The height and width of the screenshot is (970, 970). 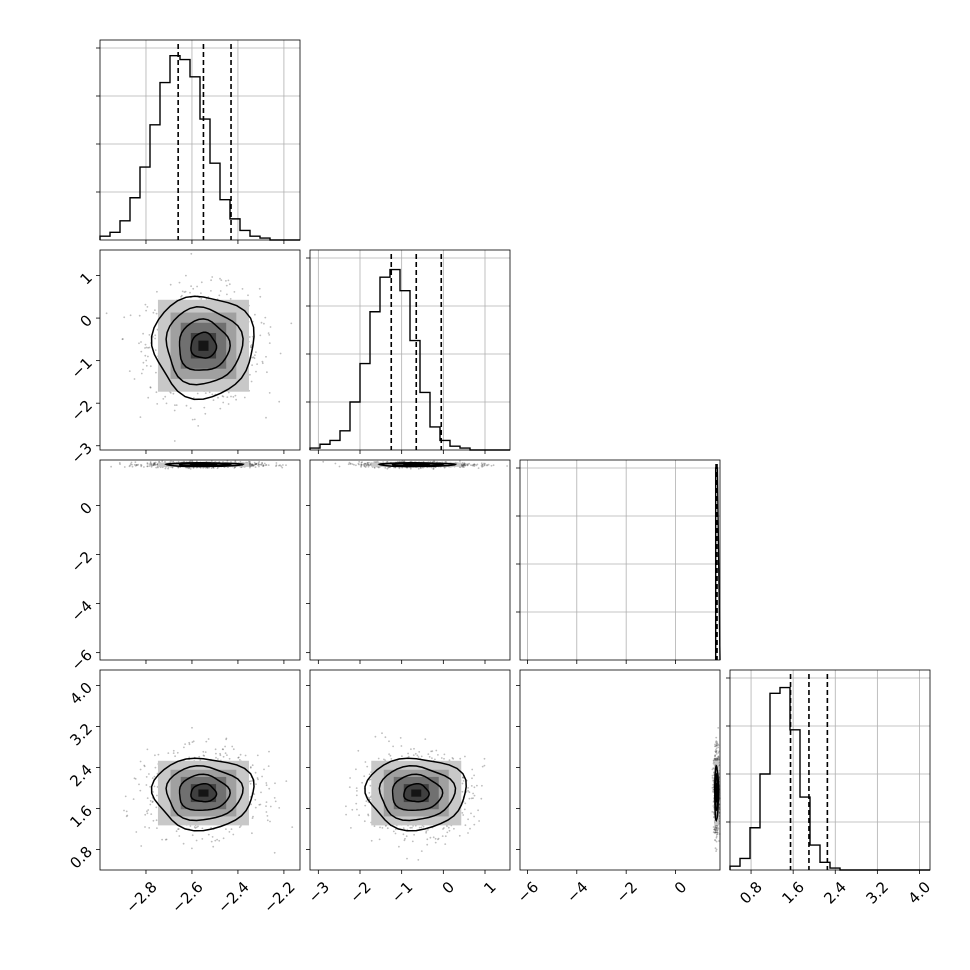 I want to click on contour-line, so click(x=415, y=794).